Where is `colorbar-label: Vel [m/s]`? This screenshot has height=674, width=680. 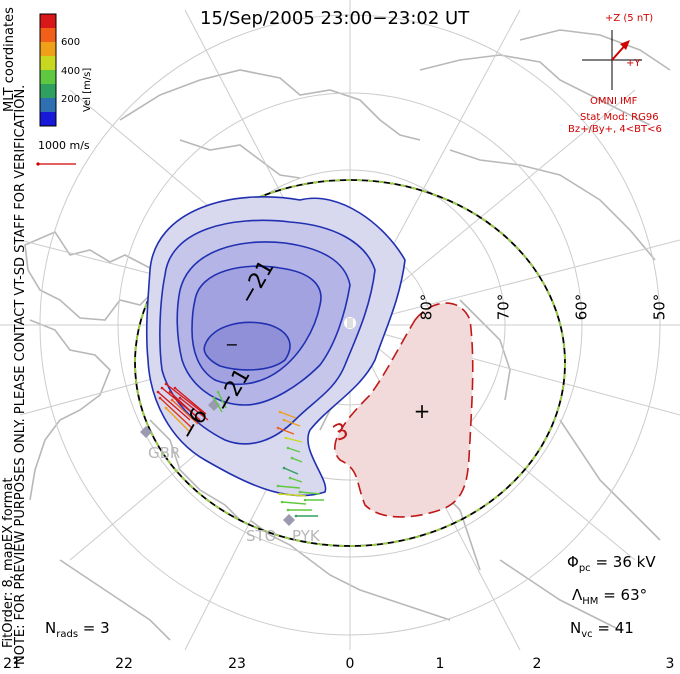
colorbar-label: Vel [m/s] is located at coordinates (87, 89).